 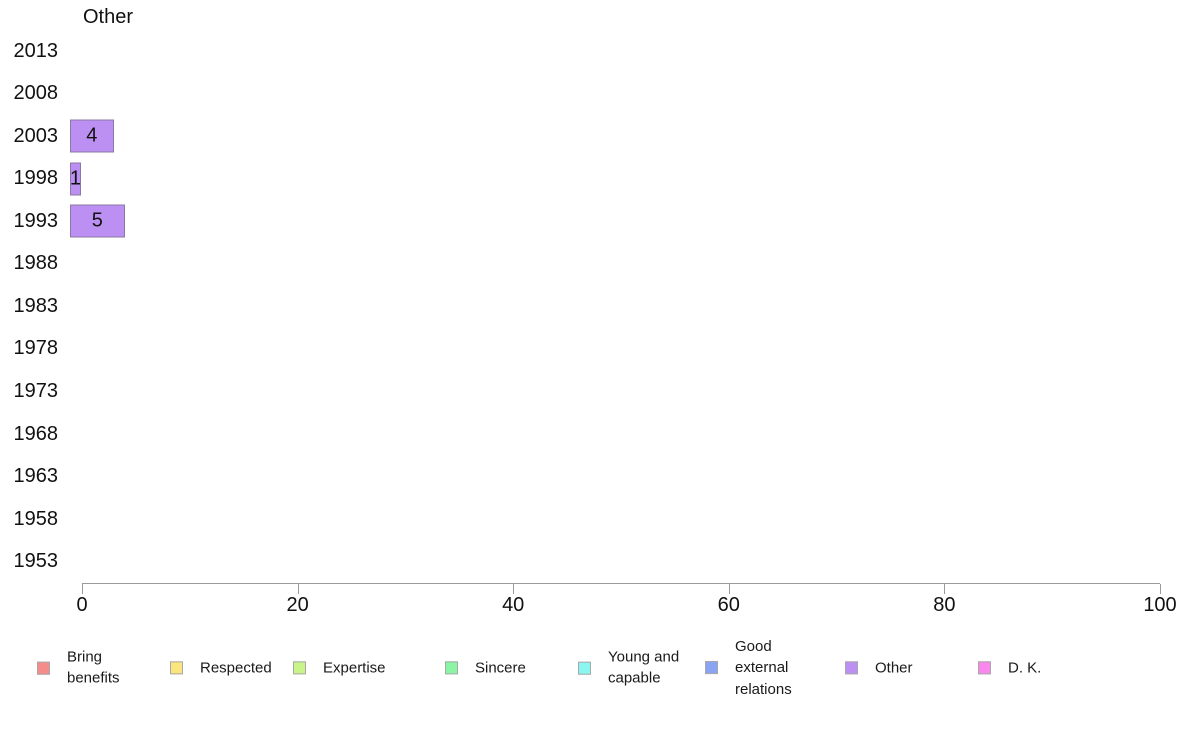 I want to click on x-axis-tick-label: 80, so click(x=944, y=605).